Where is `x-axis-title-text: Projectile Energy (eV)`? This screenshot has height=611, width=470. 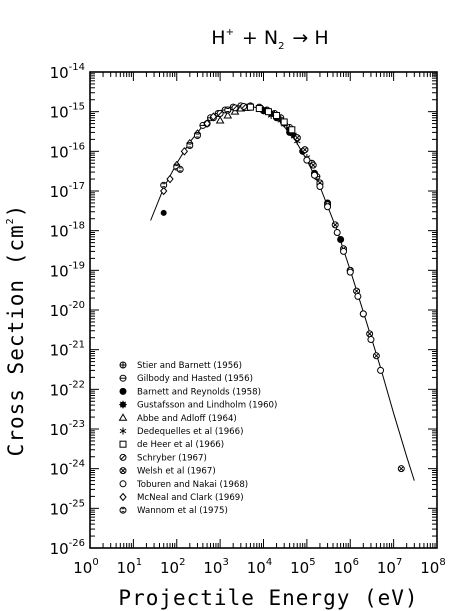
x-axis-title-text: Projectile Energy (eV) is located at coordinates (268, 598).